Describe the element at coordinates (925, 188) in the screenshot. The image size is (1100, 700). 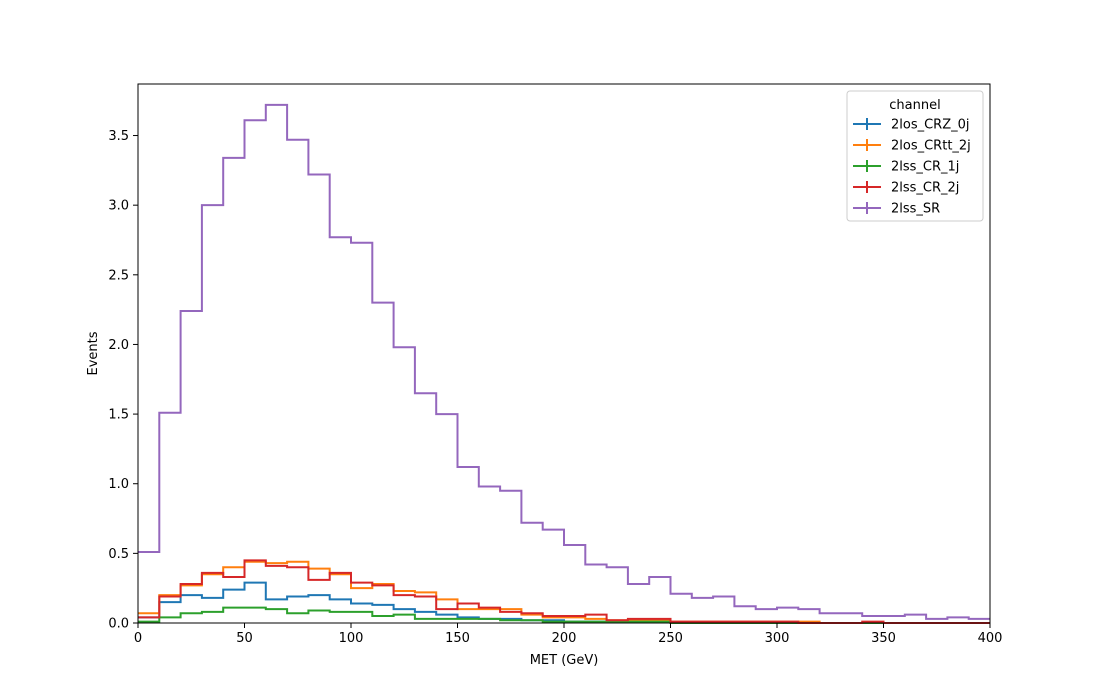
I see `legend-label: 2lss_CR_2j` at that location.